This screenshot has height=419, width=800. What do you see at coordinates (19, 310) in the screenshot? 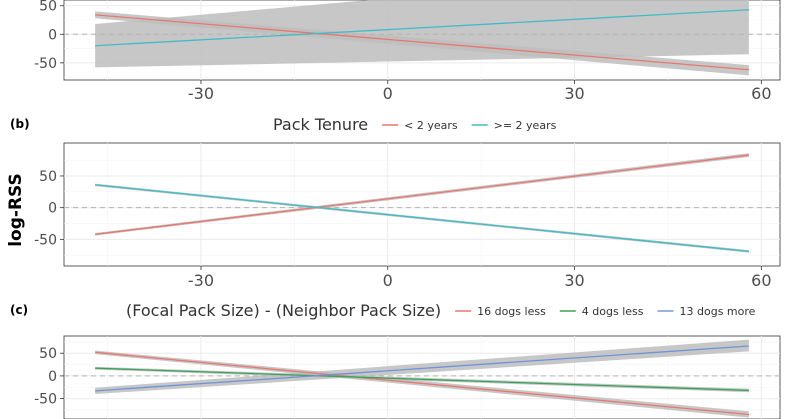
I see `panel-label: (c)` at bounding box center [19, 310].